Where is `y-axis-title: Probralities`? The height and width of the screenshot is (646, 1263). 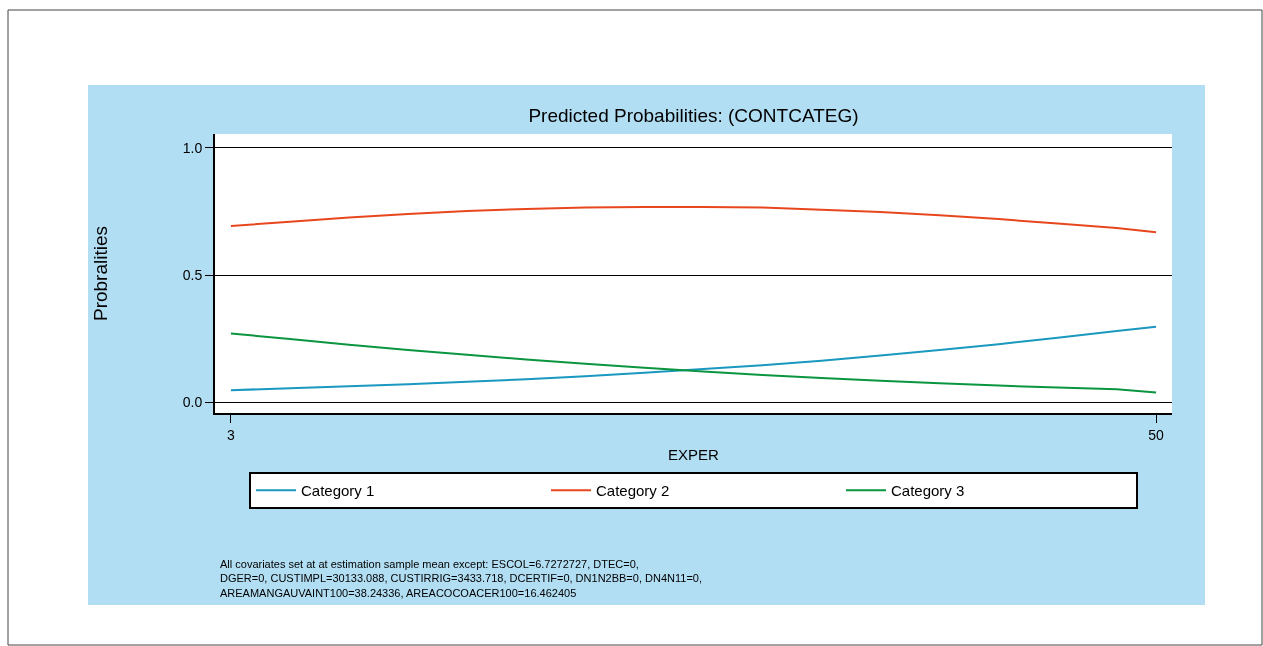
y-axis-title: Probralities is located at coordinates (101, 273).